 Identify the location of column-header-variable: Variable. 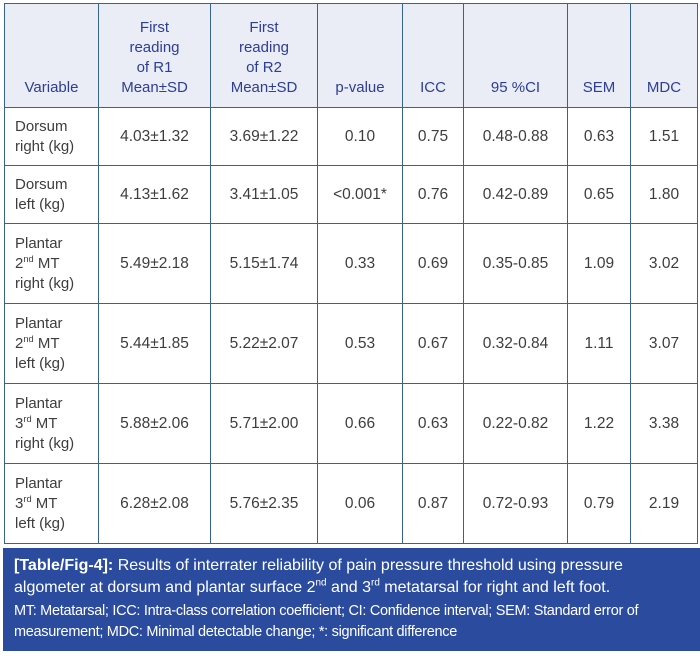
(51, 55).